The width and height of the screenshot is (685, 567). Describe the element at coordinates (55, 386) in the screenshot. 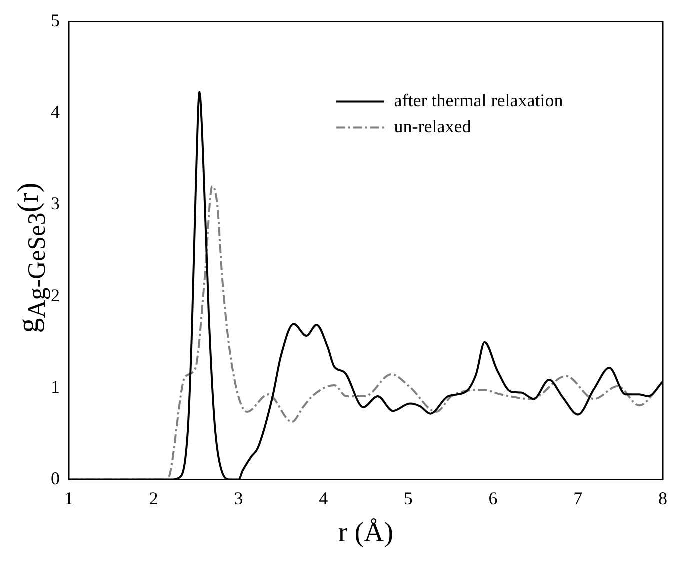

I see `y-tick-label: 1` at that location.